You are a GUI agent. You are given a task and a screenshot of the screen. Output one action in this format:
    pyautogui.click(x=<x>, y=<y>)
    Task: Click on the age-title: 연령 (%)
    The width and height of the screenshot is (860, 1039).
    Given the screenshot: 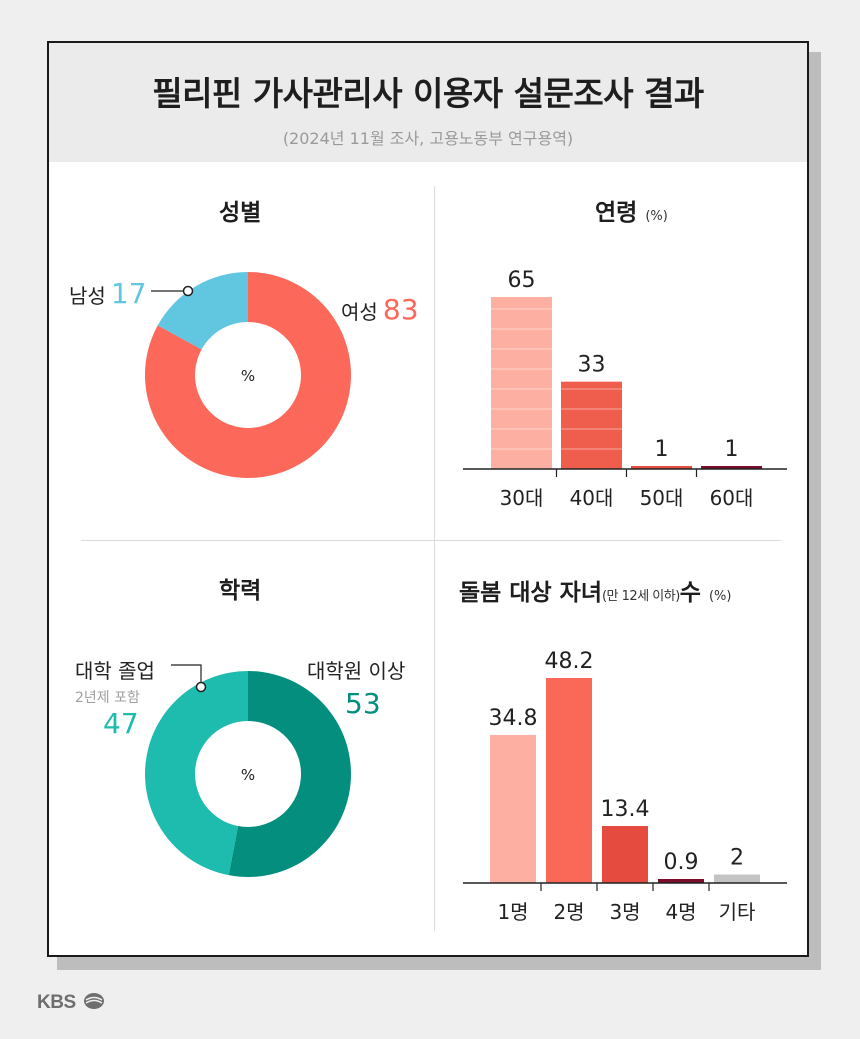 What is the action you would take?
    pyautogui.click(x=631, y=210)
    